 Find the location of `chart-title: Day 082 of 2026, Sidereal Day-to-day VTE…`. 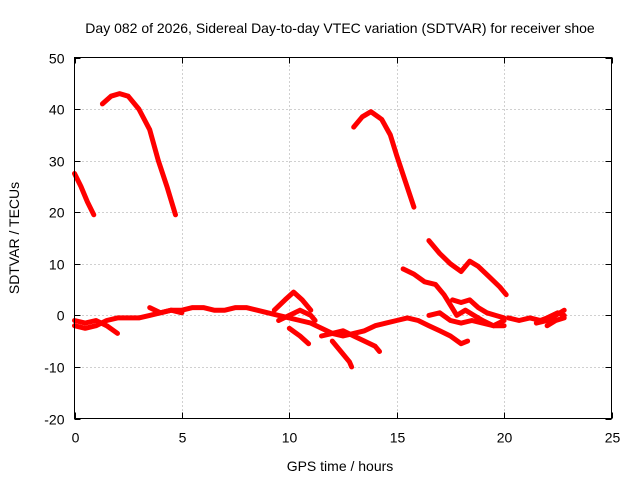

chart-title: Day 082 of 2026, Sidereal Day-to-day VTE… is located at coordinates (340, 28).